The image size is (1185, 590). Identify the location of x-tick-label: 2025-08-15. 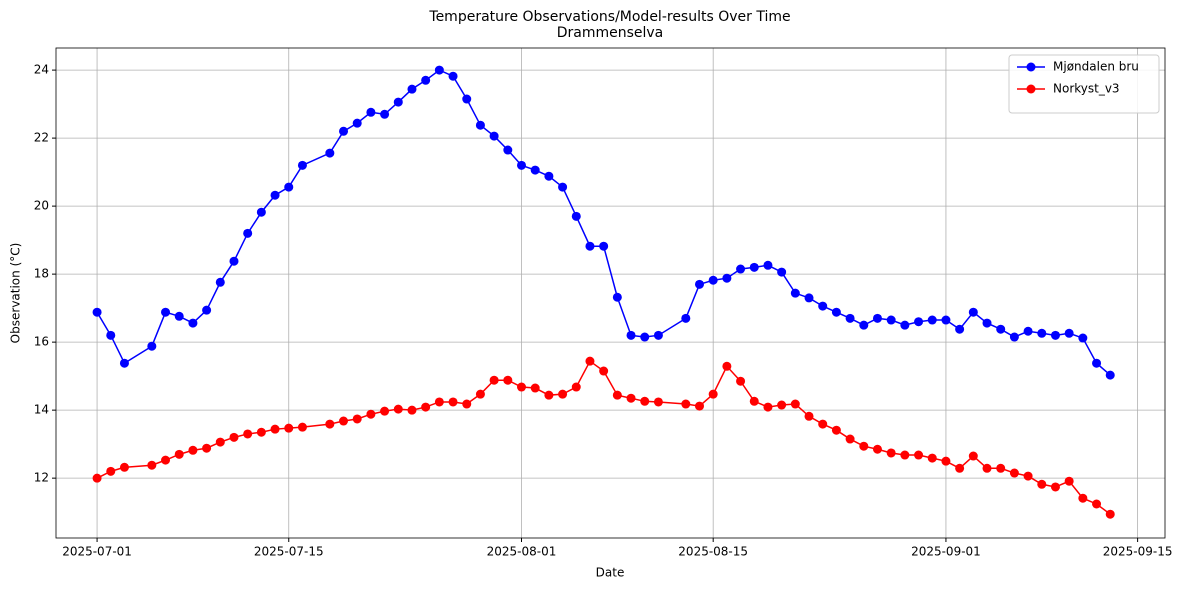
(713, 552).